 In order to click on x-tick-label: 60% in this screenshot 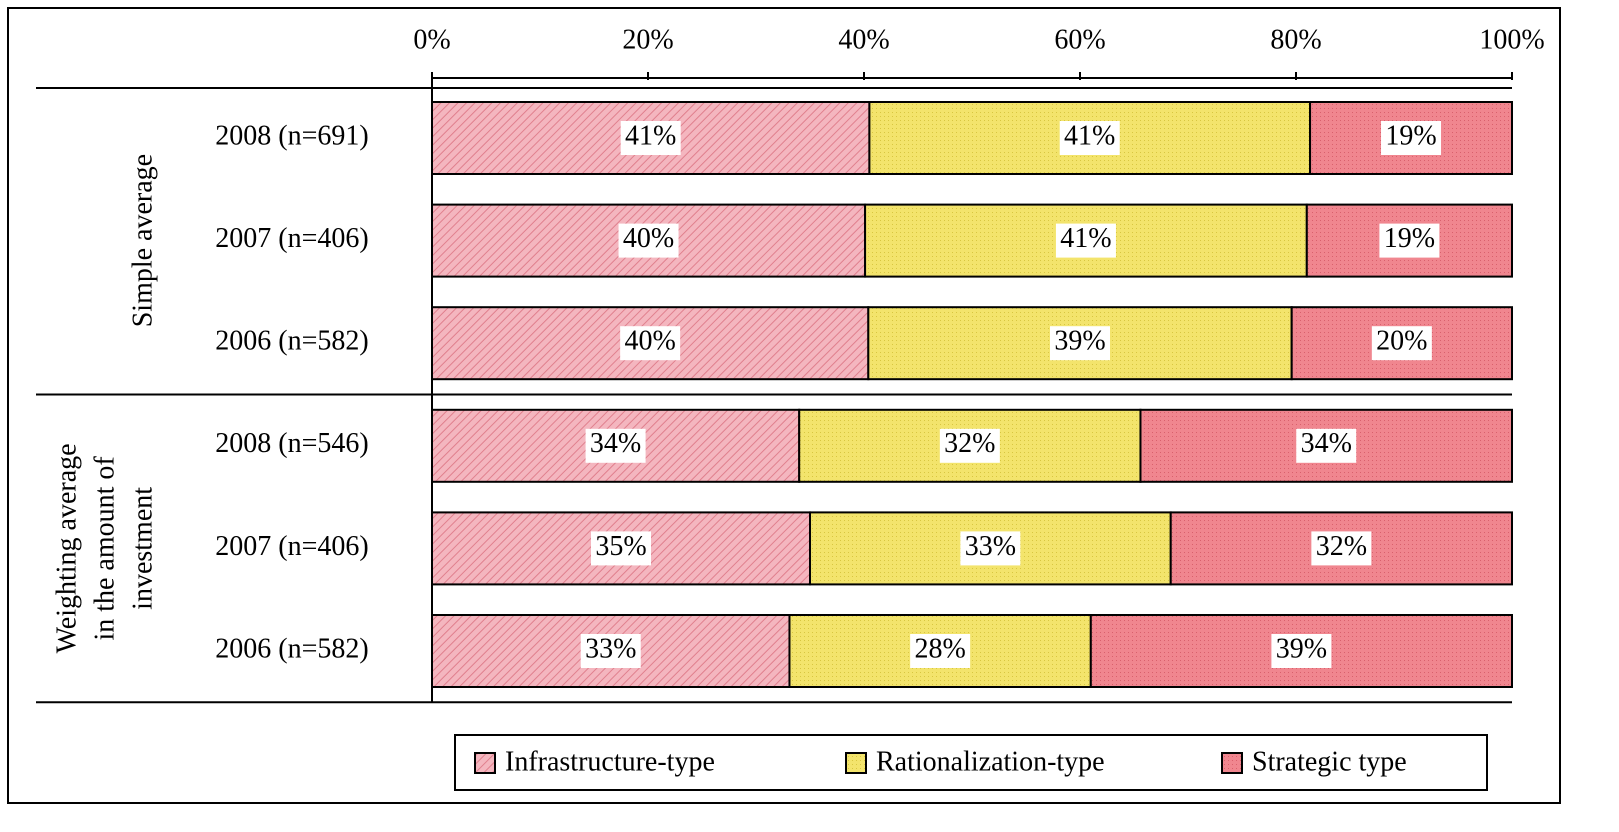, I will do `click(1079, 39)`.